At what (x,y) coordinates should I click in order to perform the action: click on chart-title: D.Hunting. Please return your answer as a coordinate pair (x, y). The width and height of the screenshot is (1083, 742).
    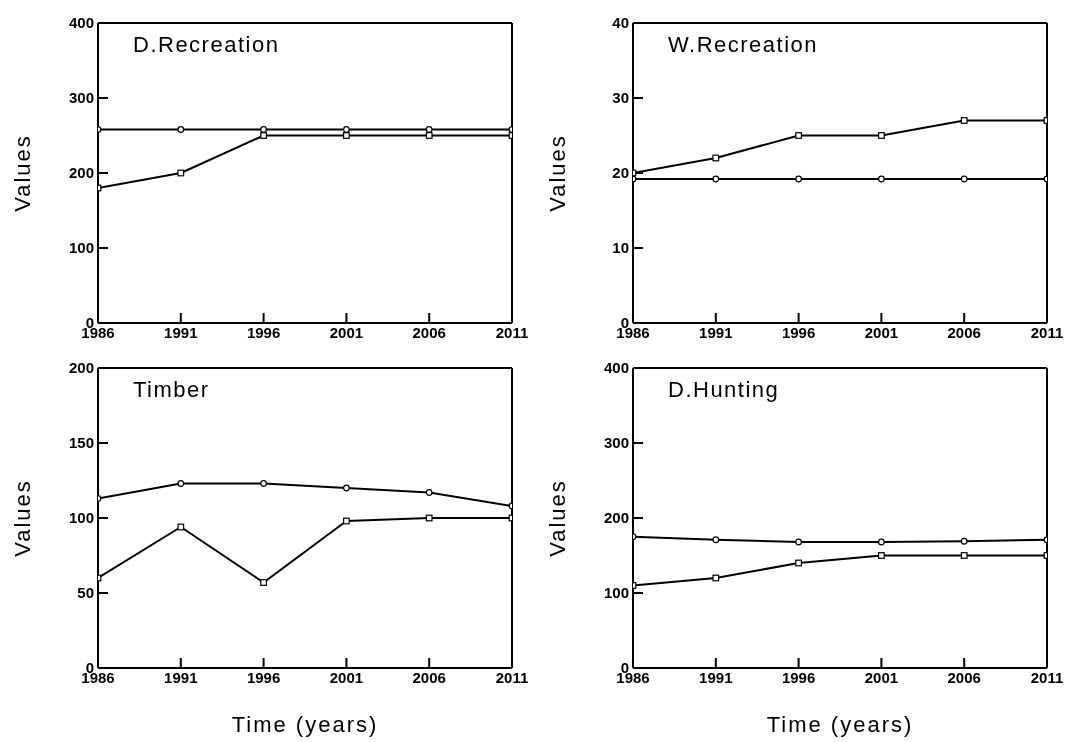
    Looking at the image, I should click on (724, 390).